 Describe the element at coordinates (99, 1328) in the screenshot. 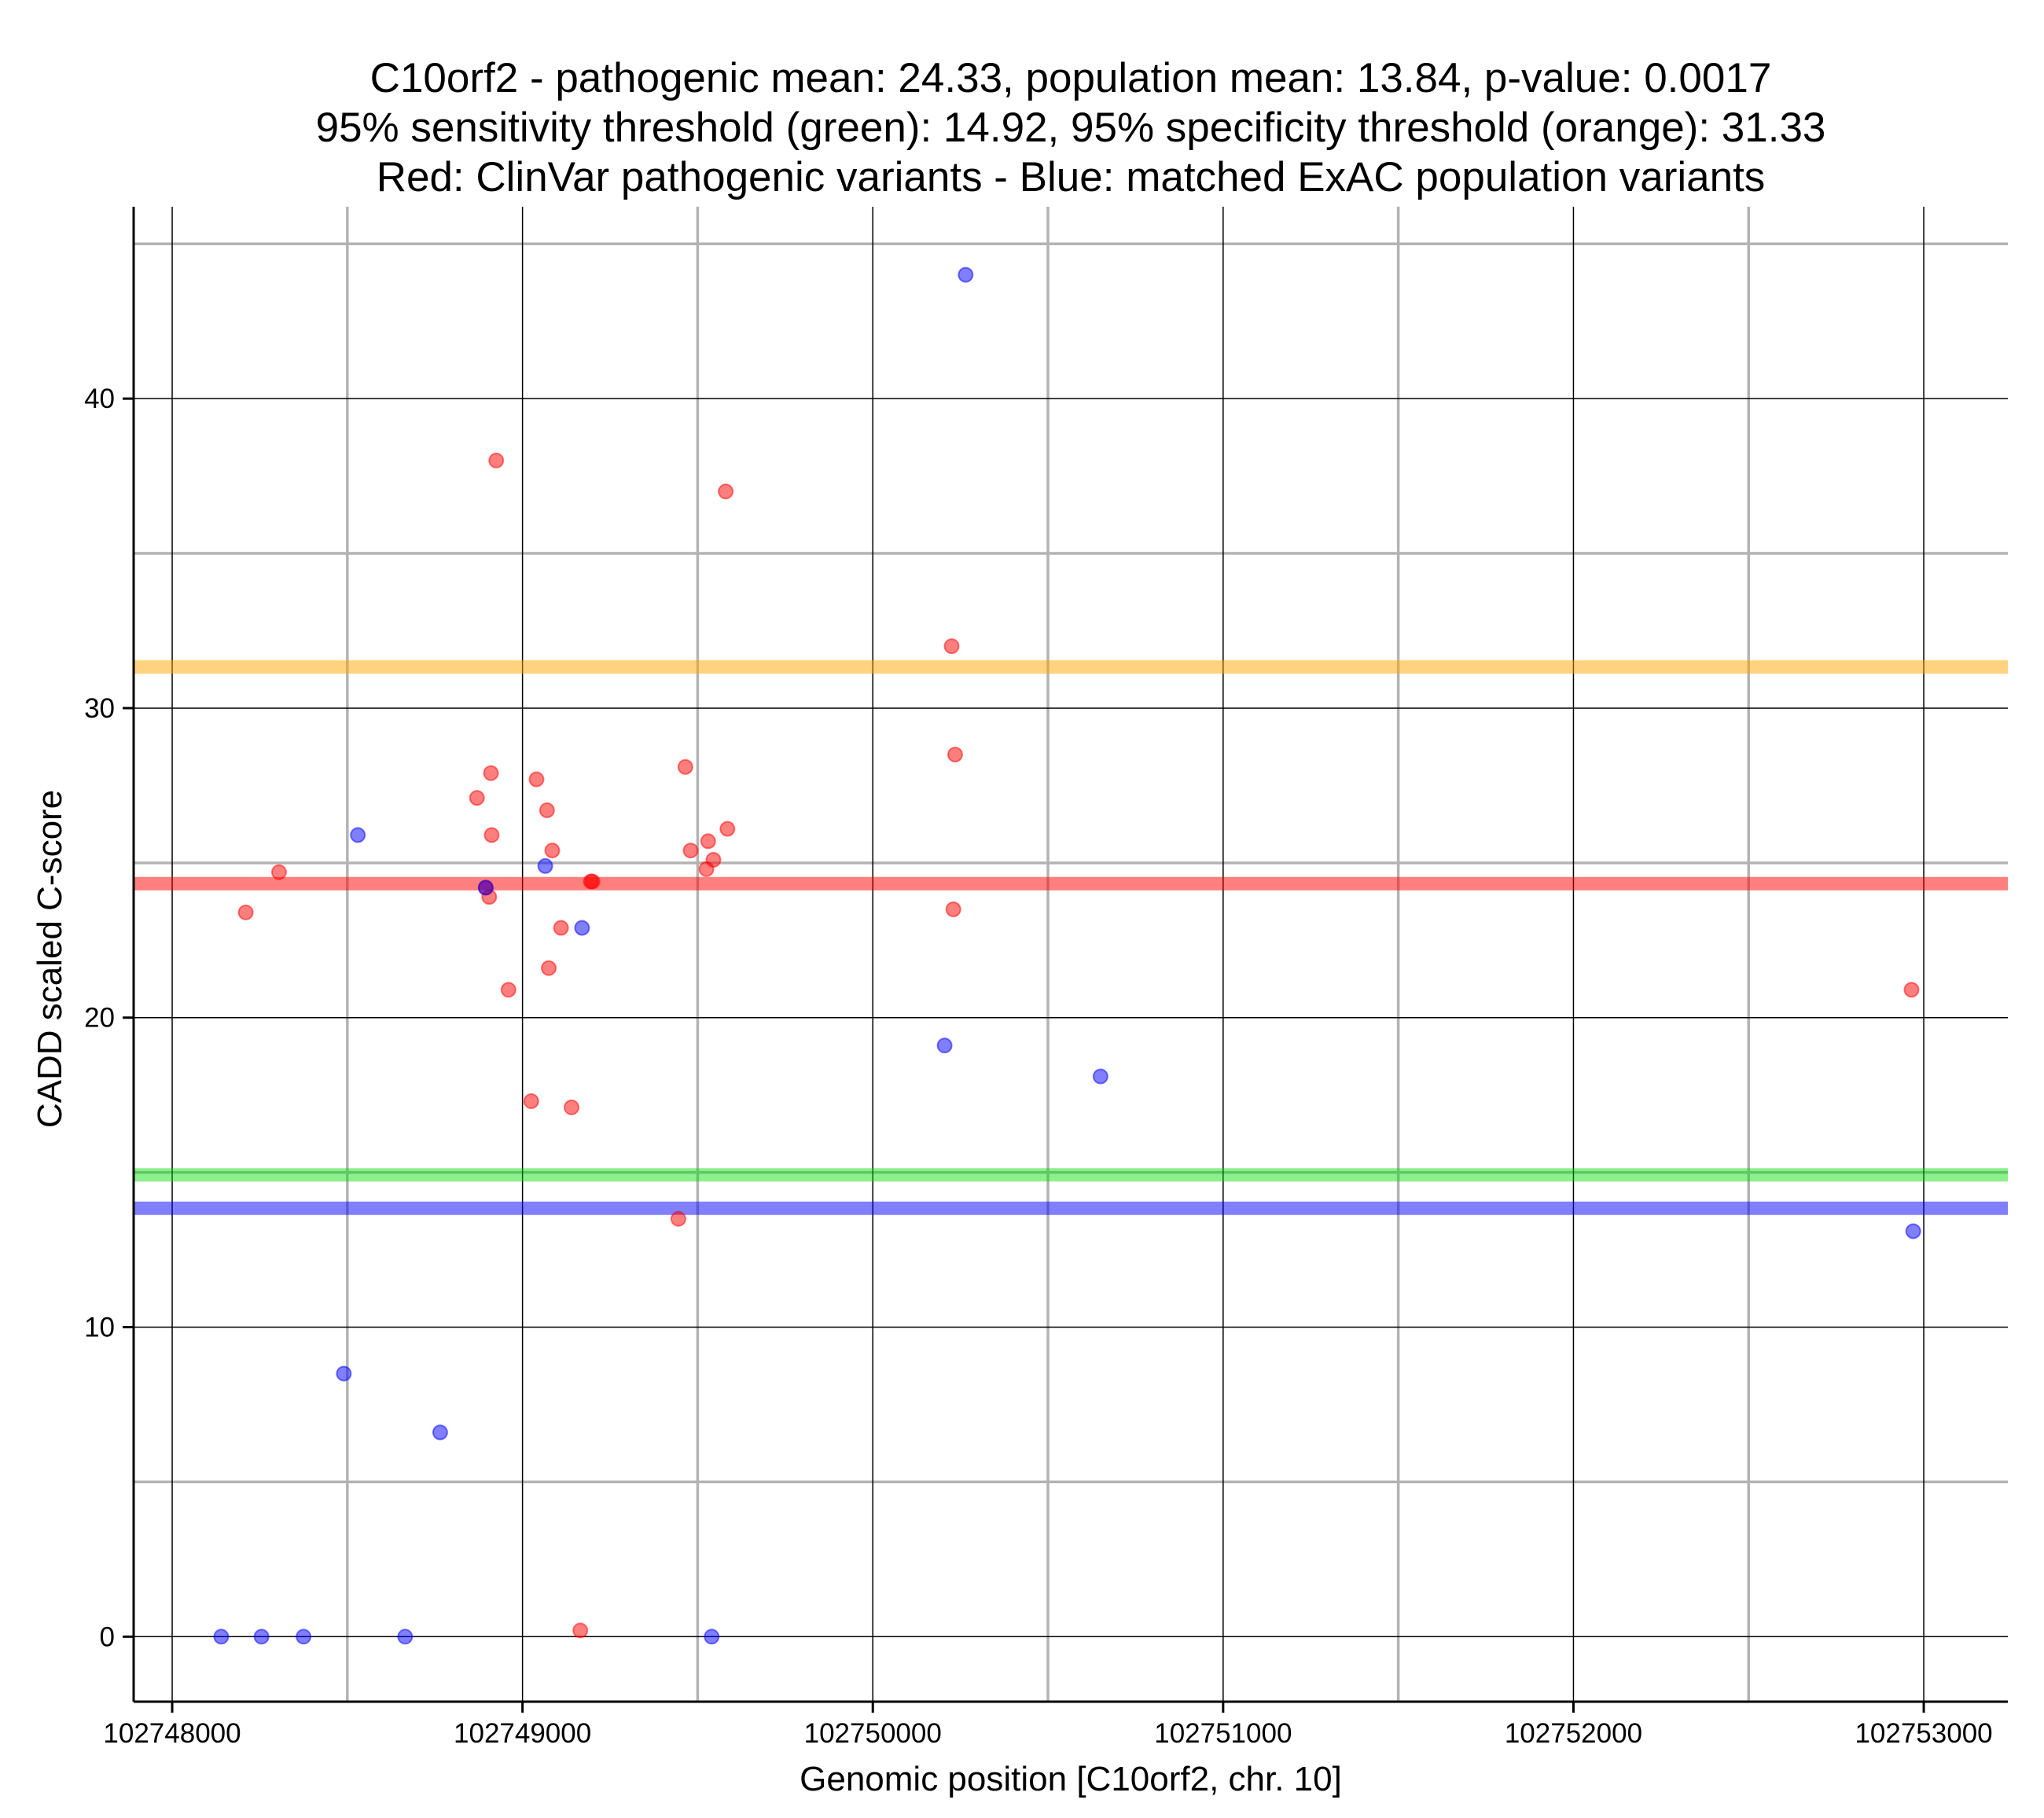

I see `y-tick-label: 10` at that location.